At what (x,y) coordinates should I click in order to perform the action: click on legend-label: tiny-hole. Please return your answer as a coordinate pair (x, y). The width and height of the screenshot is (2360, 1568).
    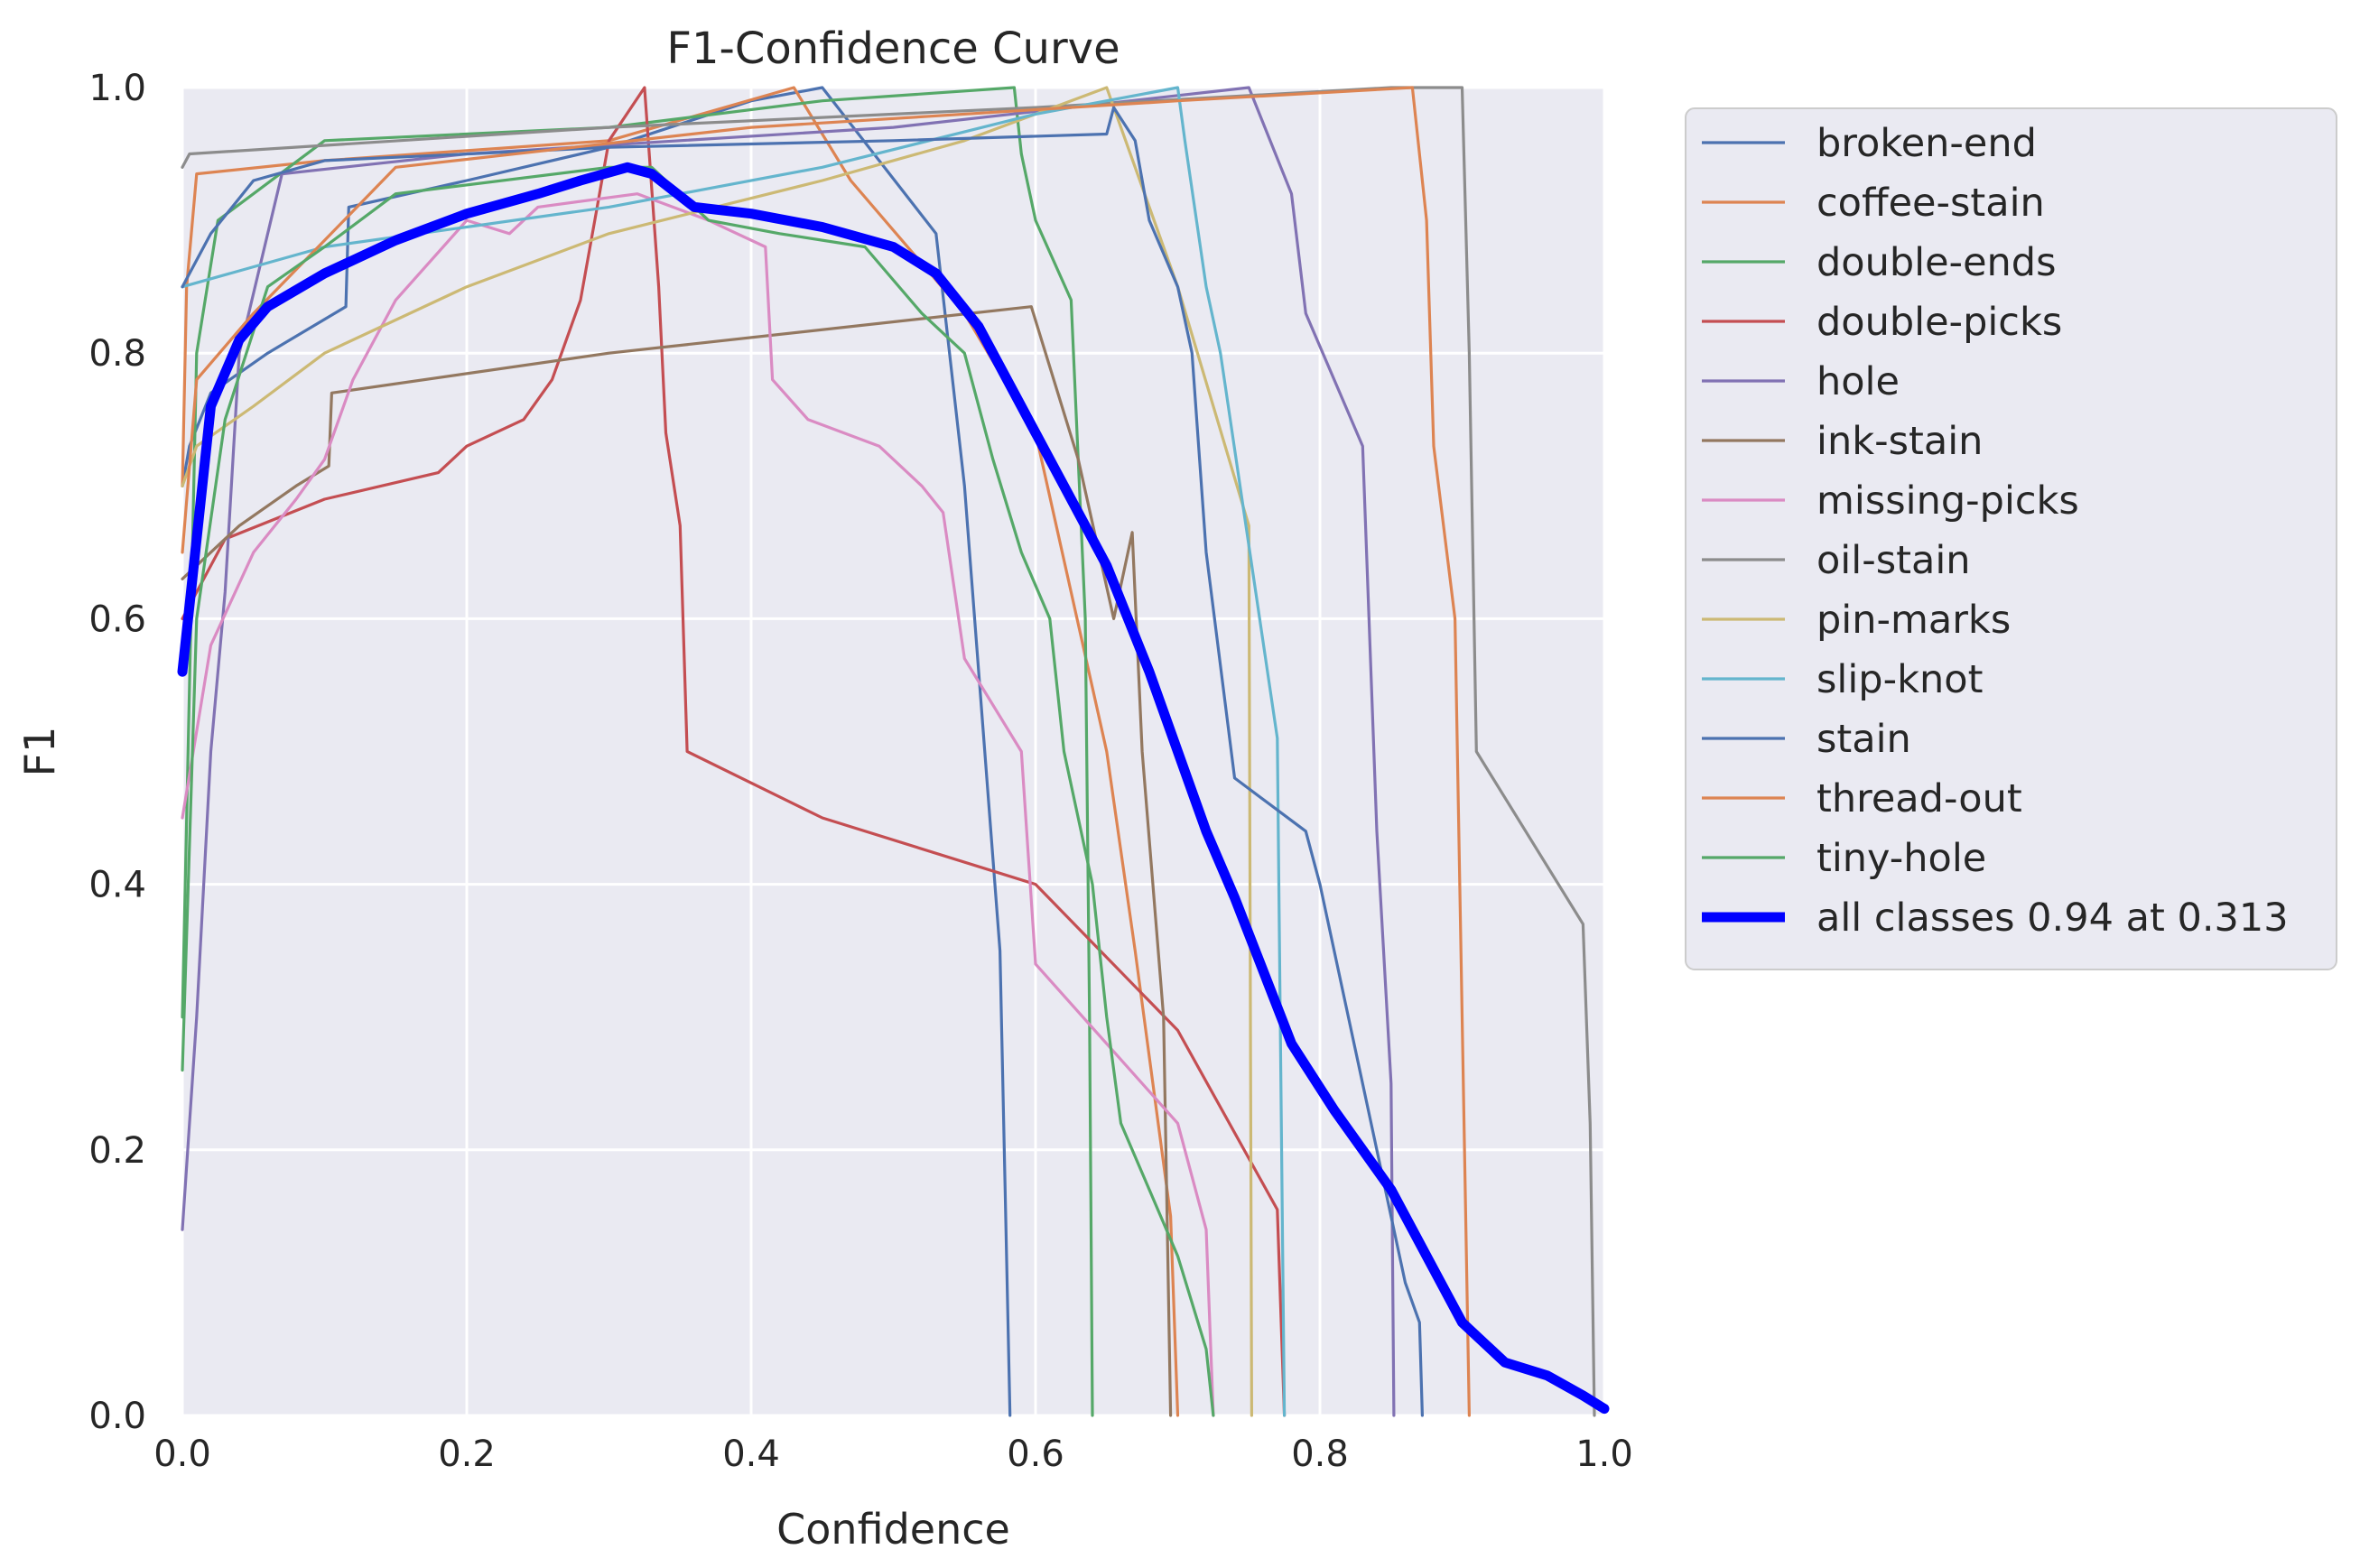
    Looking at the image, I should click on (1901, 858).